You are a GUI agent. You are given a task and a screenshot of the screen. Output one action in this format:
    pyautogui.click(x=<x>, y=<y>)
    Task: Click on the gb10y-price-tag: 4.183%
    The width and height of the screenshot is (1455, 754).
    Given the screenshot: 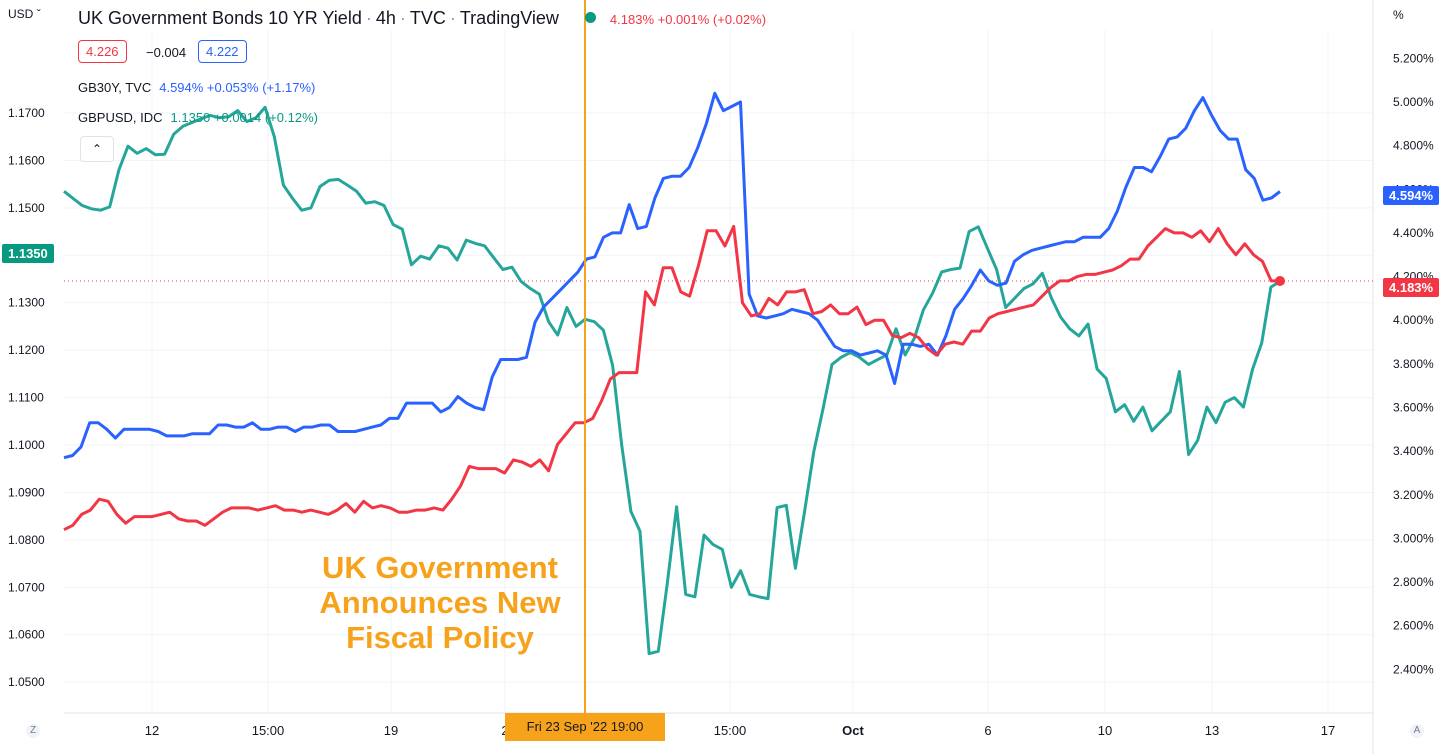 What is the action you would take?
    pyautogui.click(x=1411, y=287)
    